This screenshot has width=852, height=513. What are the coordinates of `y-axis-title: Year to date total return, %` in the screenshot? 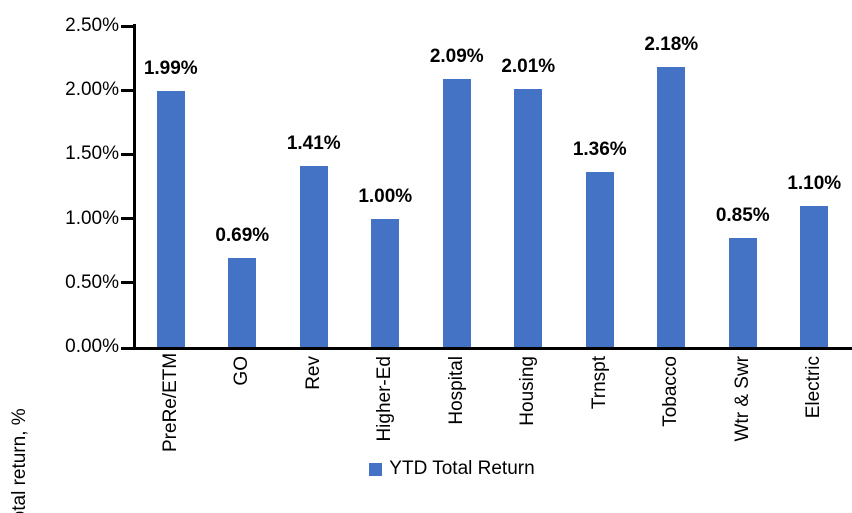 It's located at (20, 431).